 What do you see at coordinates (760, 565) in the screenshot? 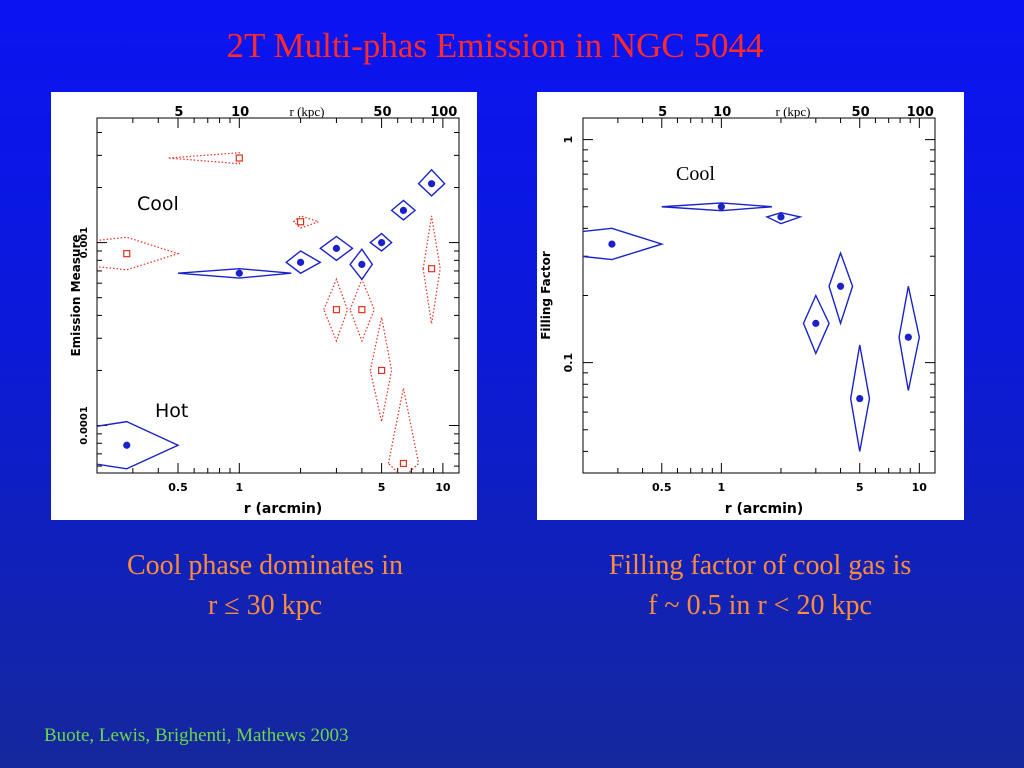
I see `caption-right-line1: Filling factor of cool gas is` at bounding box center [760, 565].